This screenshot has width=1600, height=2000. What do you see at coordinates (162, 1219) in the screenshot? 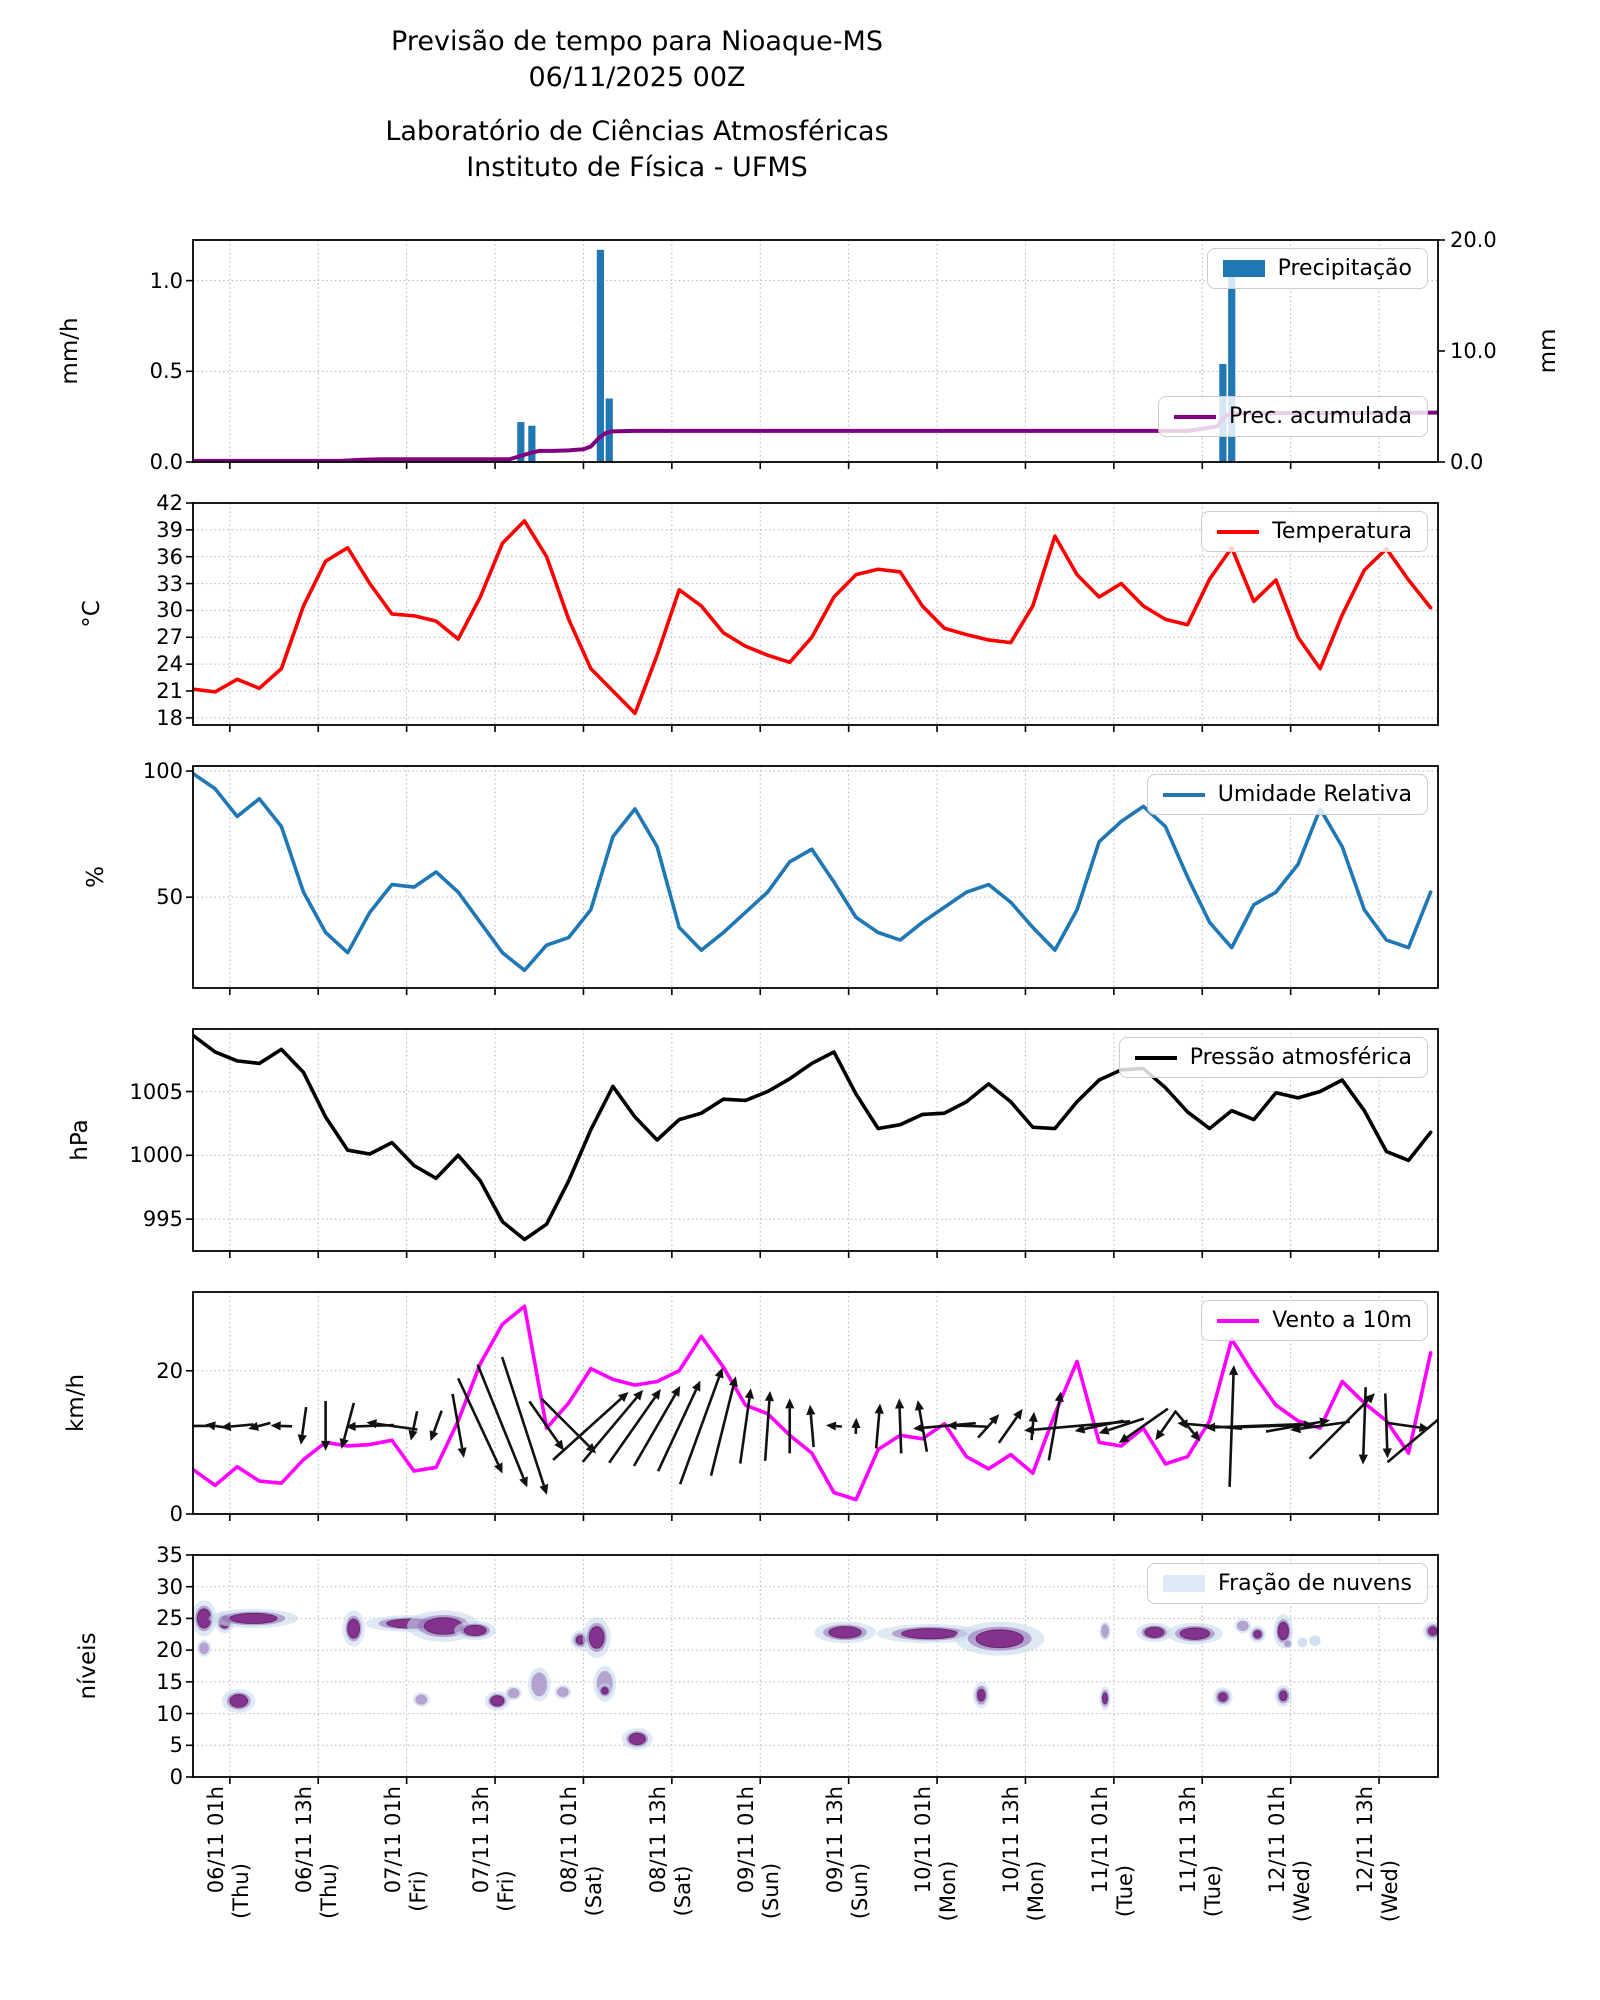
I see `ytick-label-pressao: 995` at bounding box center [162, 1219].